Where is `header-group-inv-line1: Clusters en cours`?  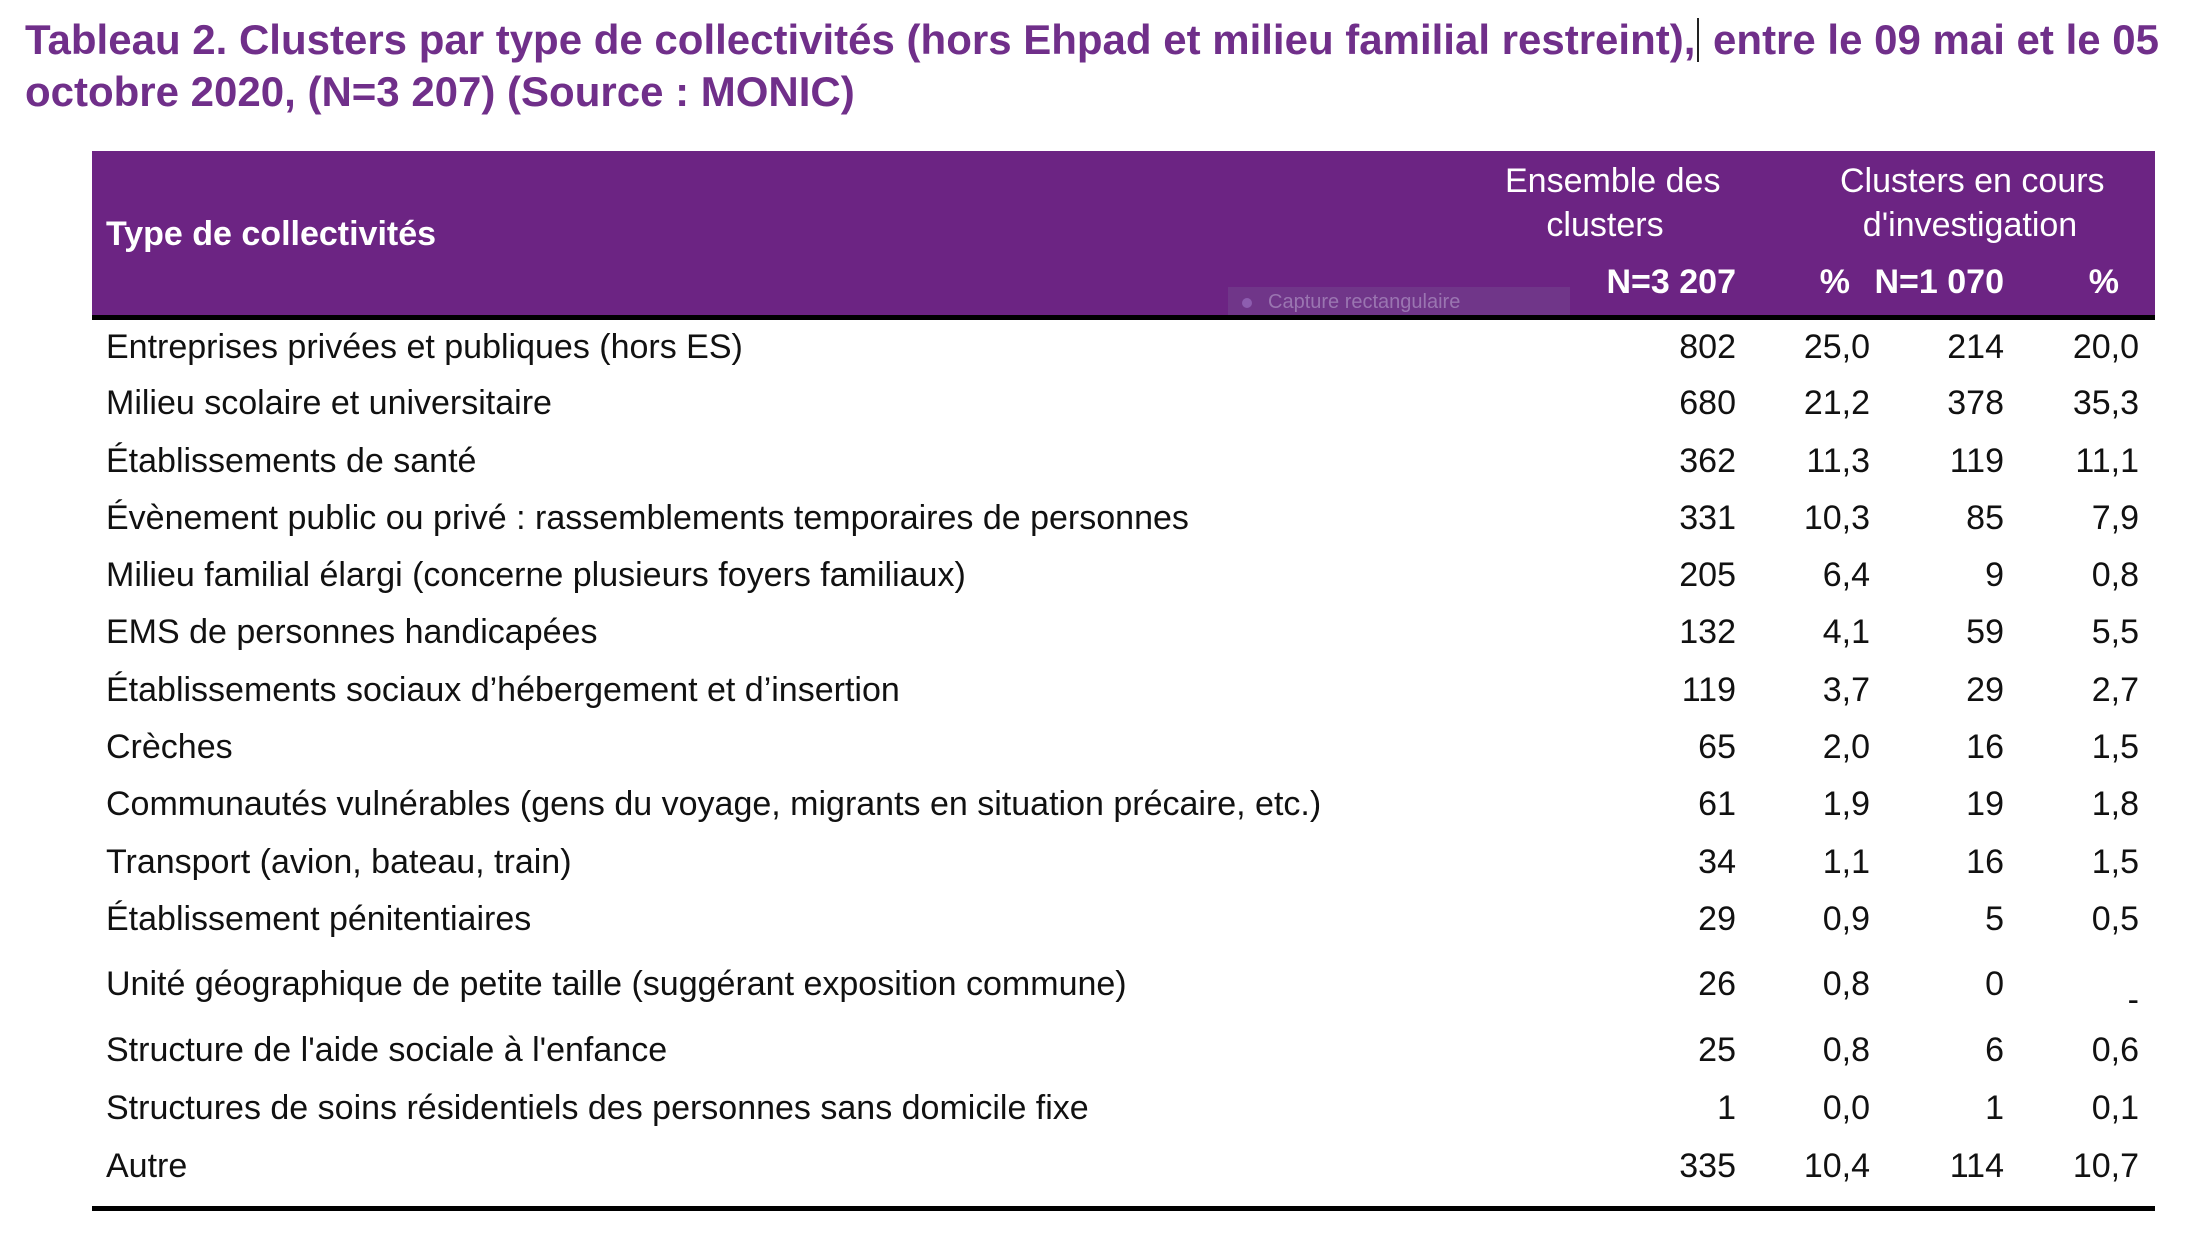
header-group-inv-line1: Clusters en cours is located at coordinates (1972, 181).